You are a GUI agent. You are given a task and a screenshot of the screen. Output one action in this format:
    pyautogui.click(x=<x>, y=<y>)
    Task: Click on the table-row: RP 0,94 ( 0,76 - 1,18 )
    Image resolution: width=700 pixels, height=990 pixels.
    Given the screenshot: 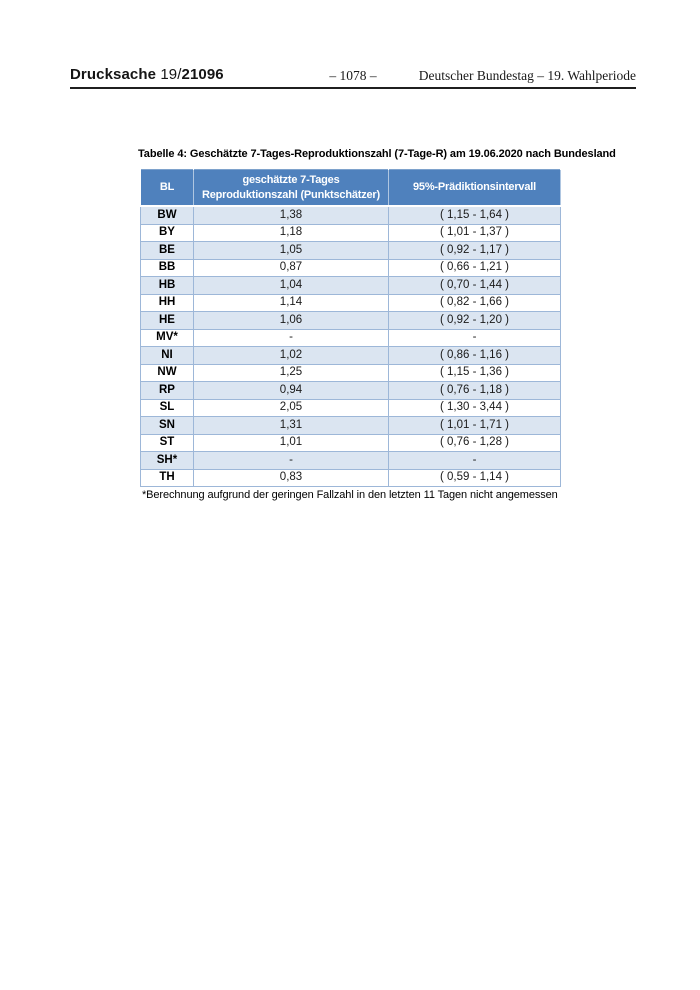 What is the action you would take?
    pyautogui.click(x=350, y=390)
    